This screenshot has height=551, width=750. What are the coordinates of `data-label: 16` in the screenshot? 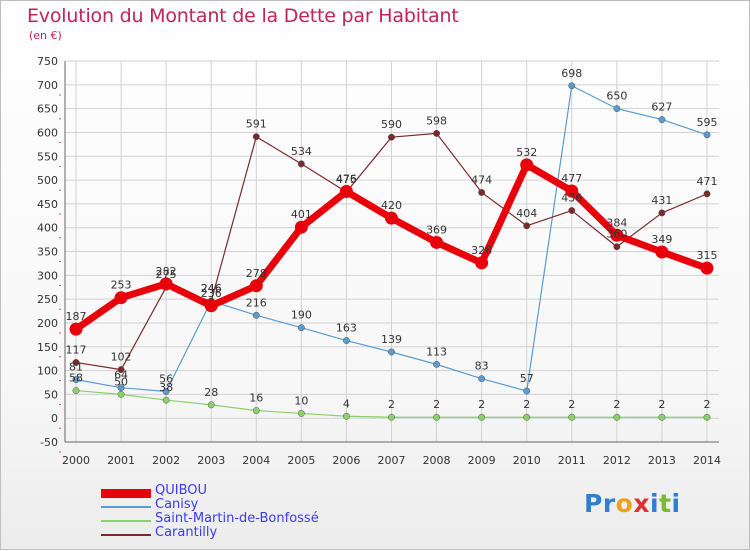 It's located at (256, 398).